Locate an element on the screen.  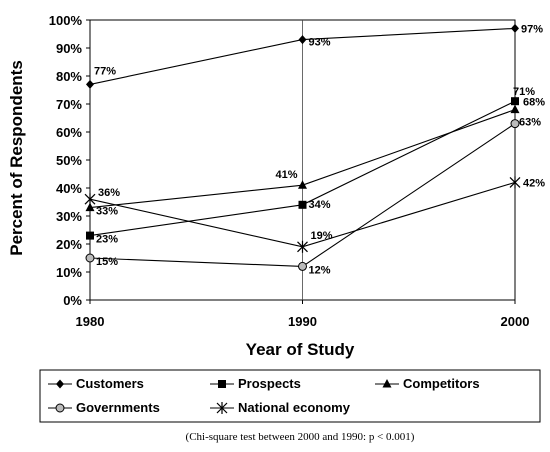
legend-item: Competitors is located at coordinates (427, 383).